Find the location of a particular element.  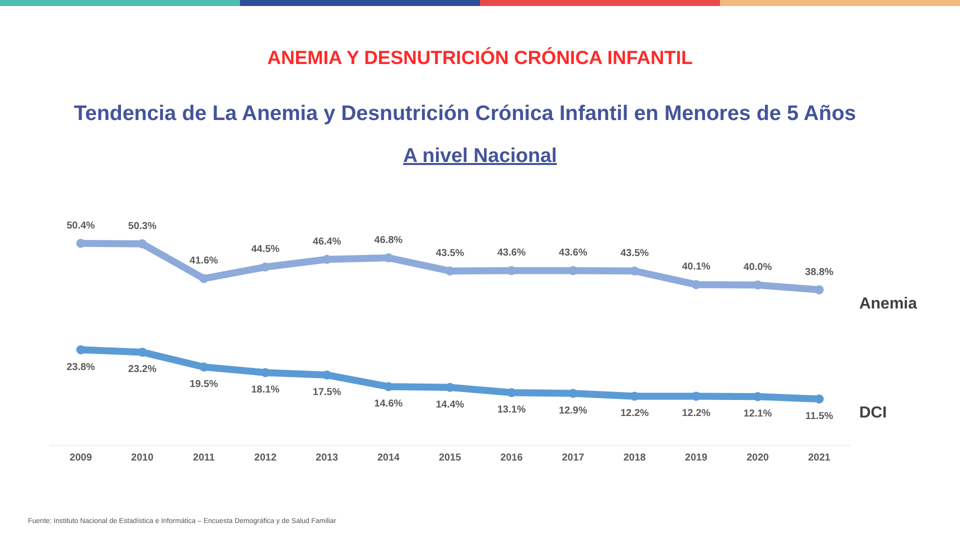

data-label: 41.6% is located at coordinates (204, 261).